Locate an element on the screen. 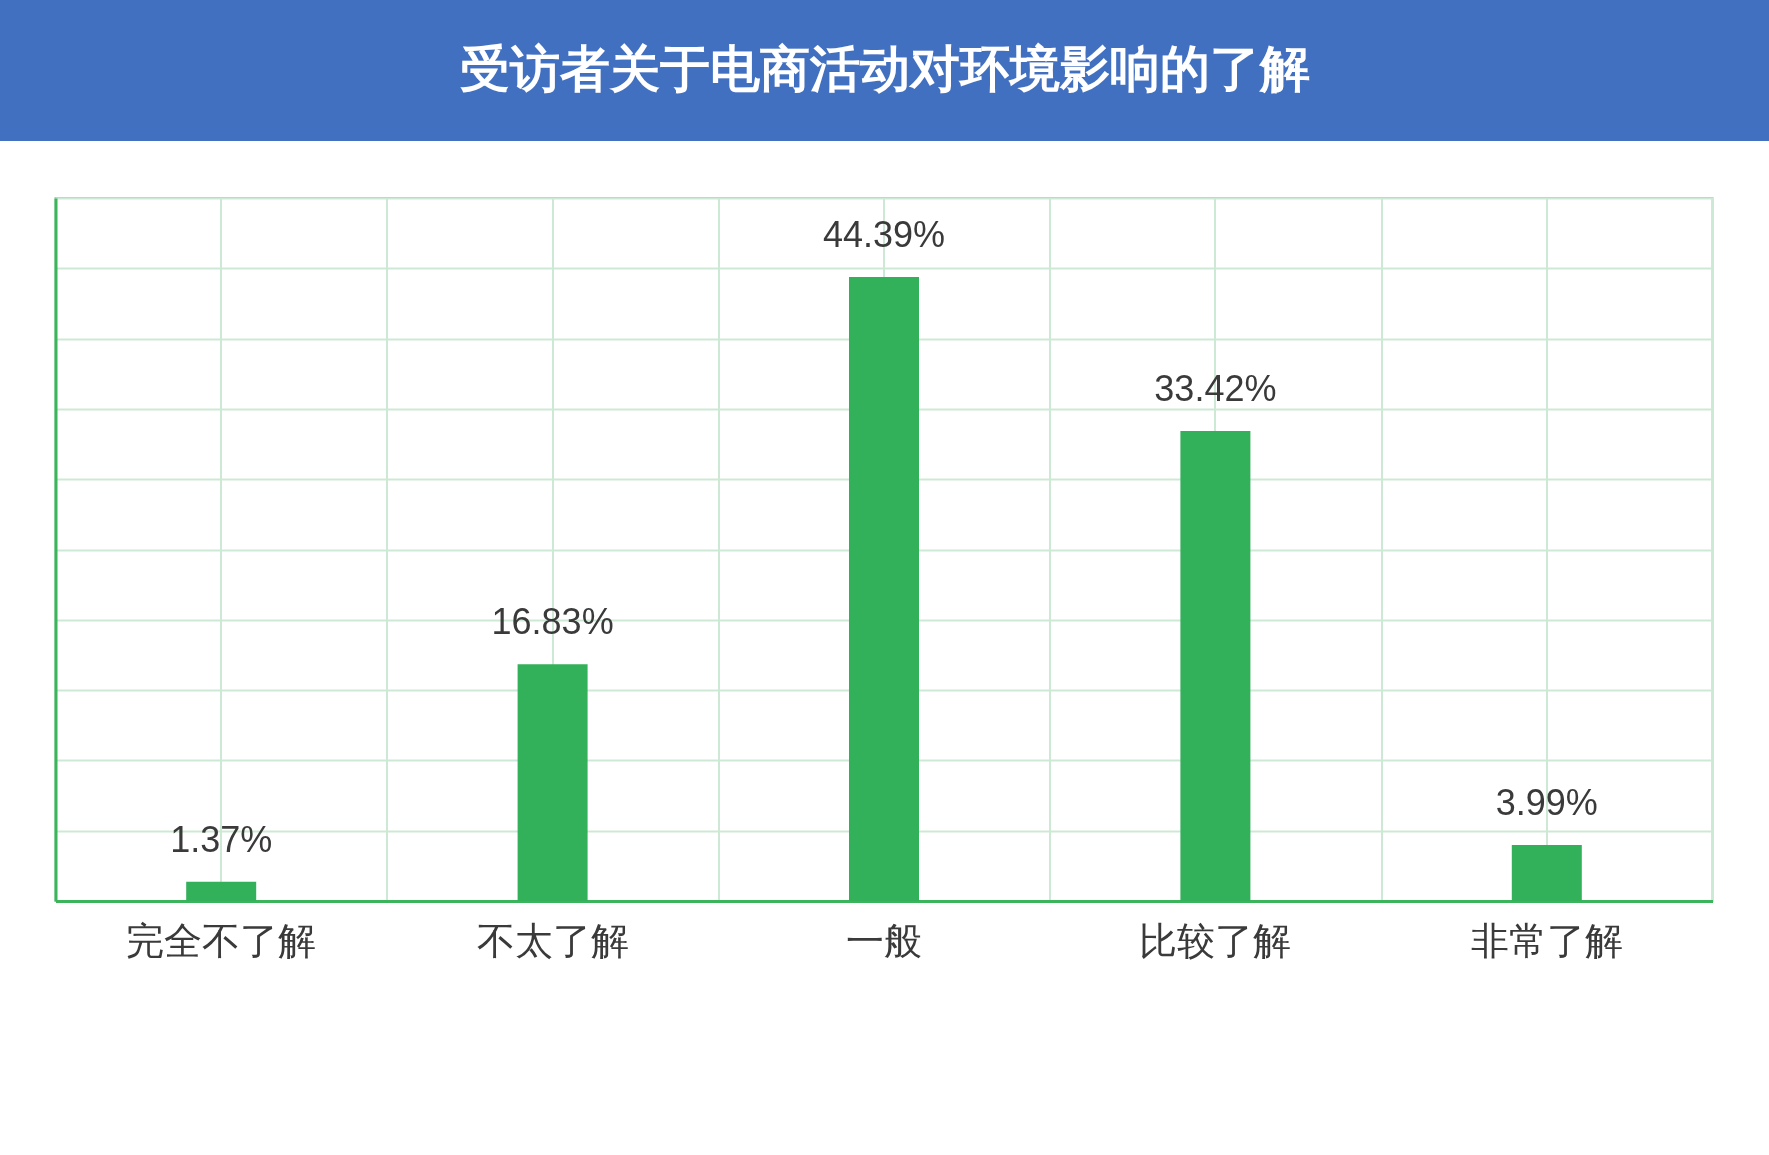 The image size is (1769, 1155). x-tick-label: 非常了解 is located at coordinates (1546, 940).